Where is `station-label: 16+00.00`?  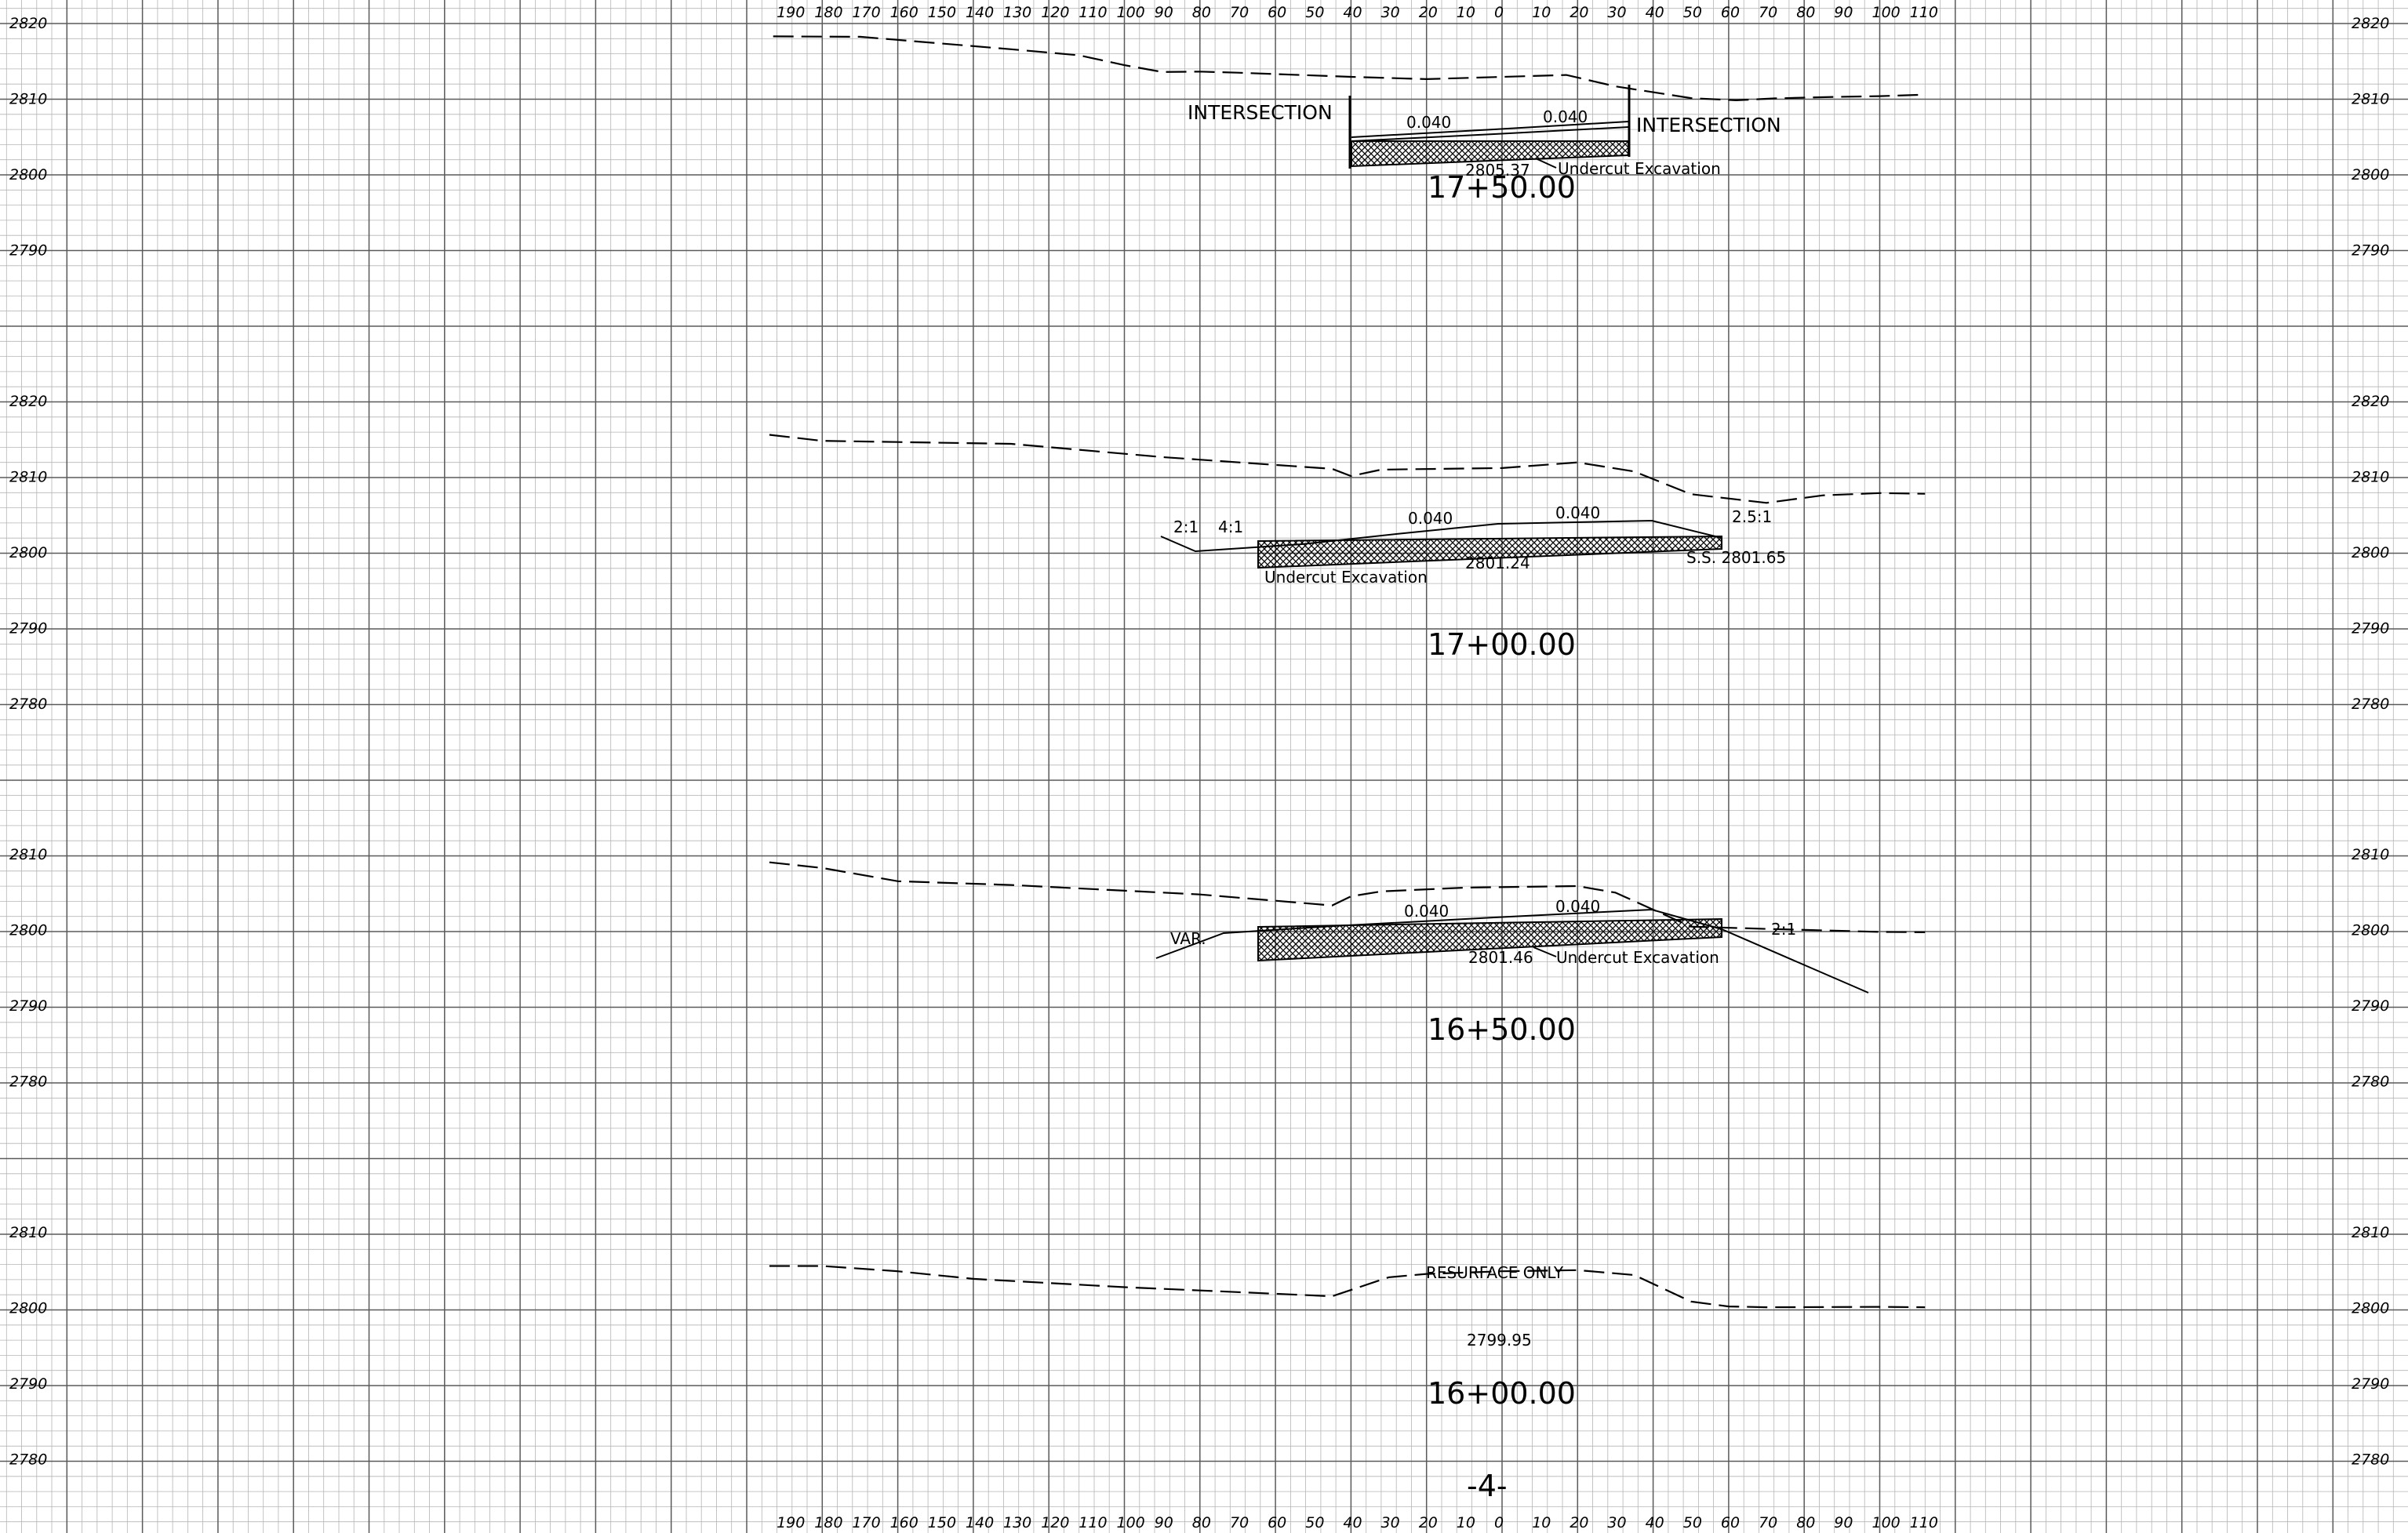
station-label: 16+00.00 is located at coordinates (1502, 1394).